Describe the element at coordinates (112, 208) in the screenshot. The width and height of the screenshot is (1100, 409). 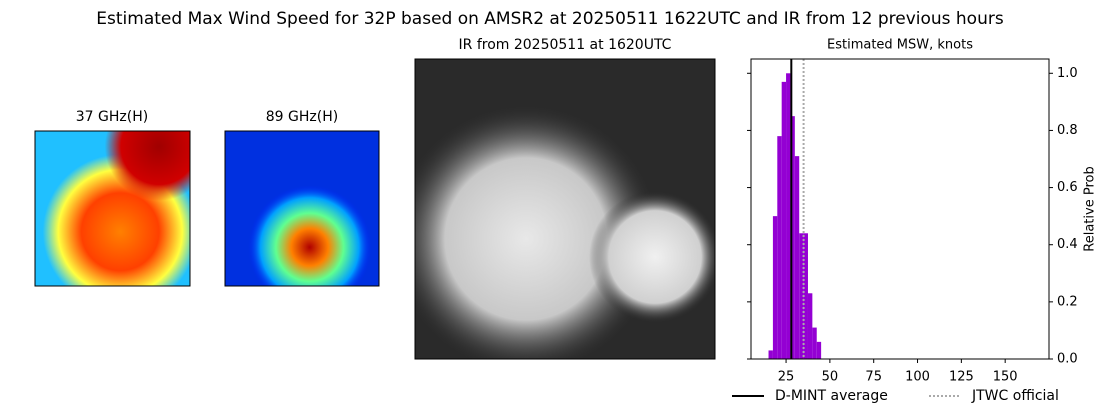
I see `image-37ghz` at that location.